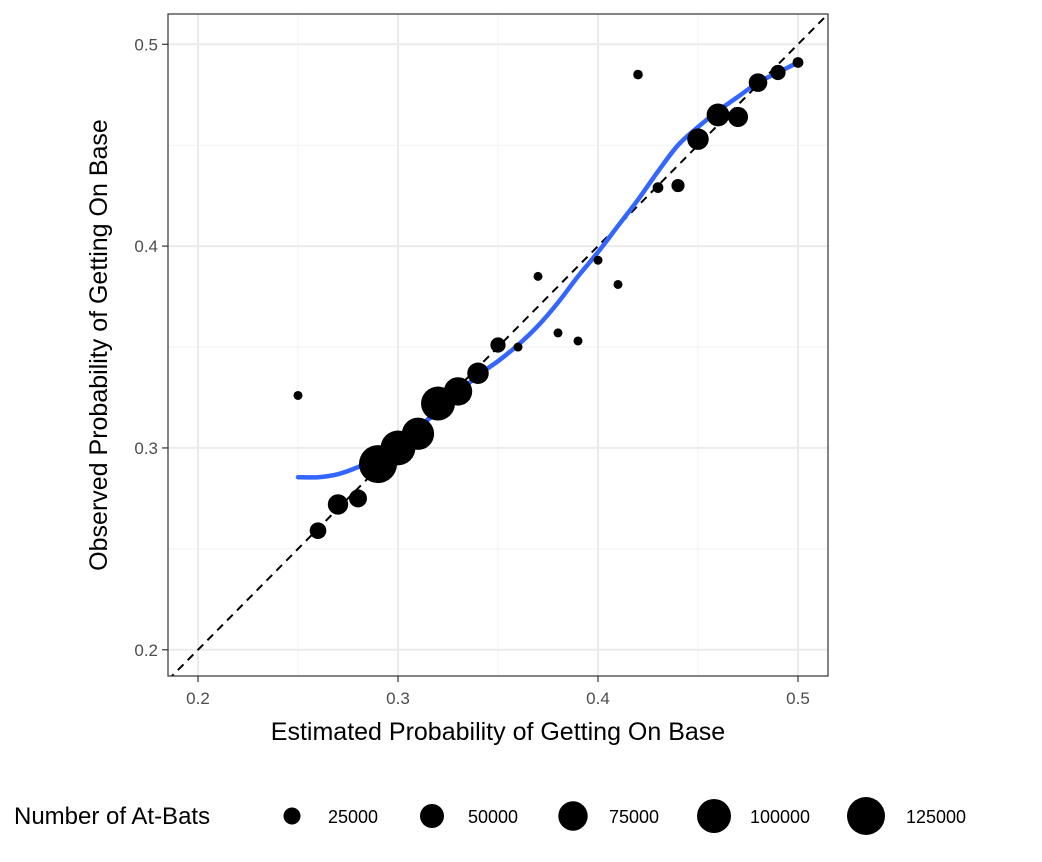 This screenshot has width=1042, height=862. Describe the element at coordinates (99, 345) in the screenshot. I see `y-axis-title: Observed Probability of Getting On Base` at that location.